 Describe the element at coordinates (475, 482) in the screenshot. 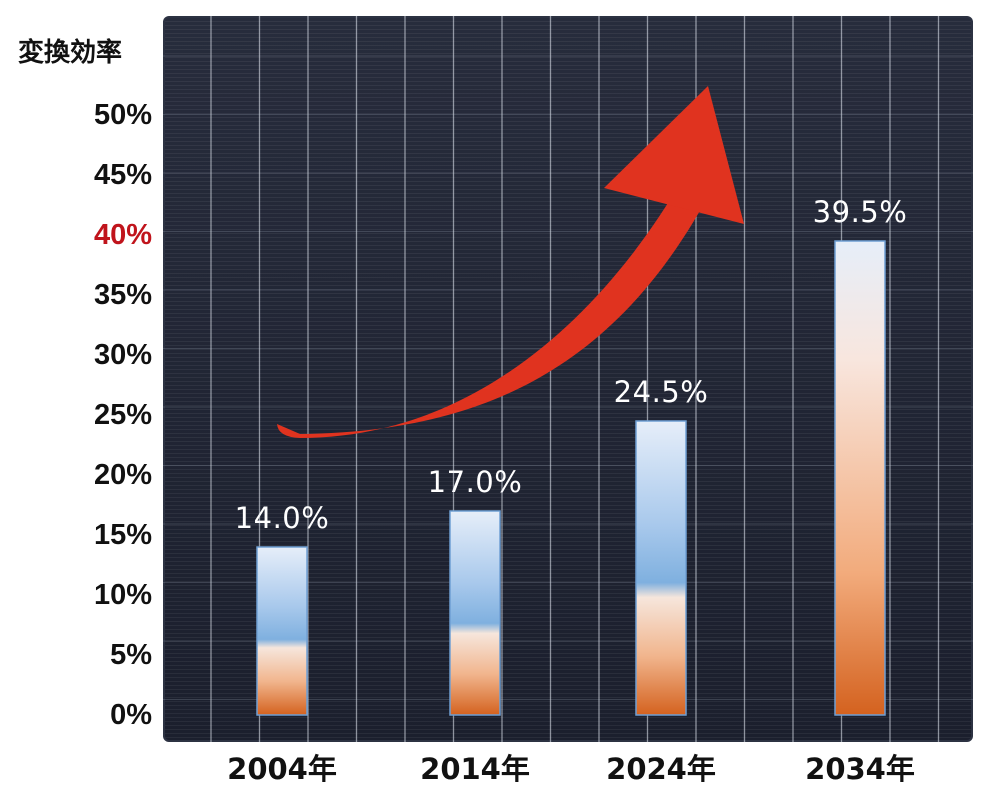

I see `value-label: 17.0%` at that location.